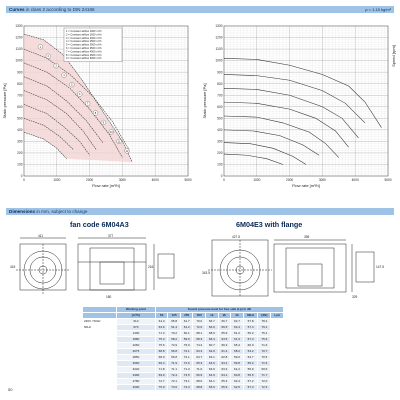 The width and height of the screenshot is (400, 400). What do you see at coordinates (136, 387) in the screenshot?
I see `table-cell: 4090` at bounding box center [136, 387].